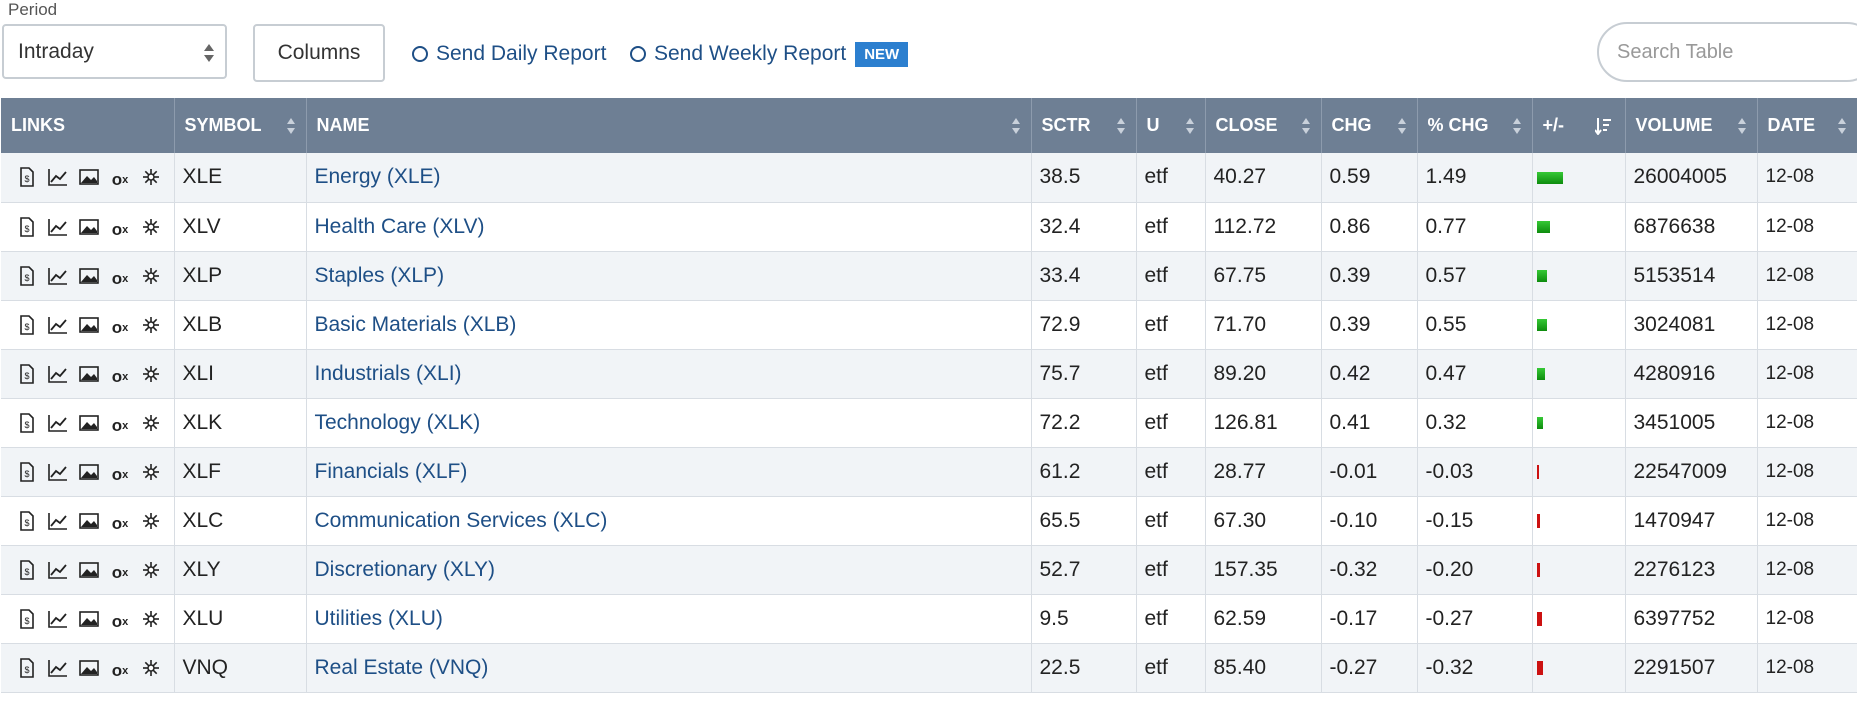  What do you see at coordinates (397, 422) in the screenshot?
I see `name-link-text: Technology (XLK)` at bounding box center [397, 422].